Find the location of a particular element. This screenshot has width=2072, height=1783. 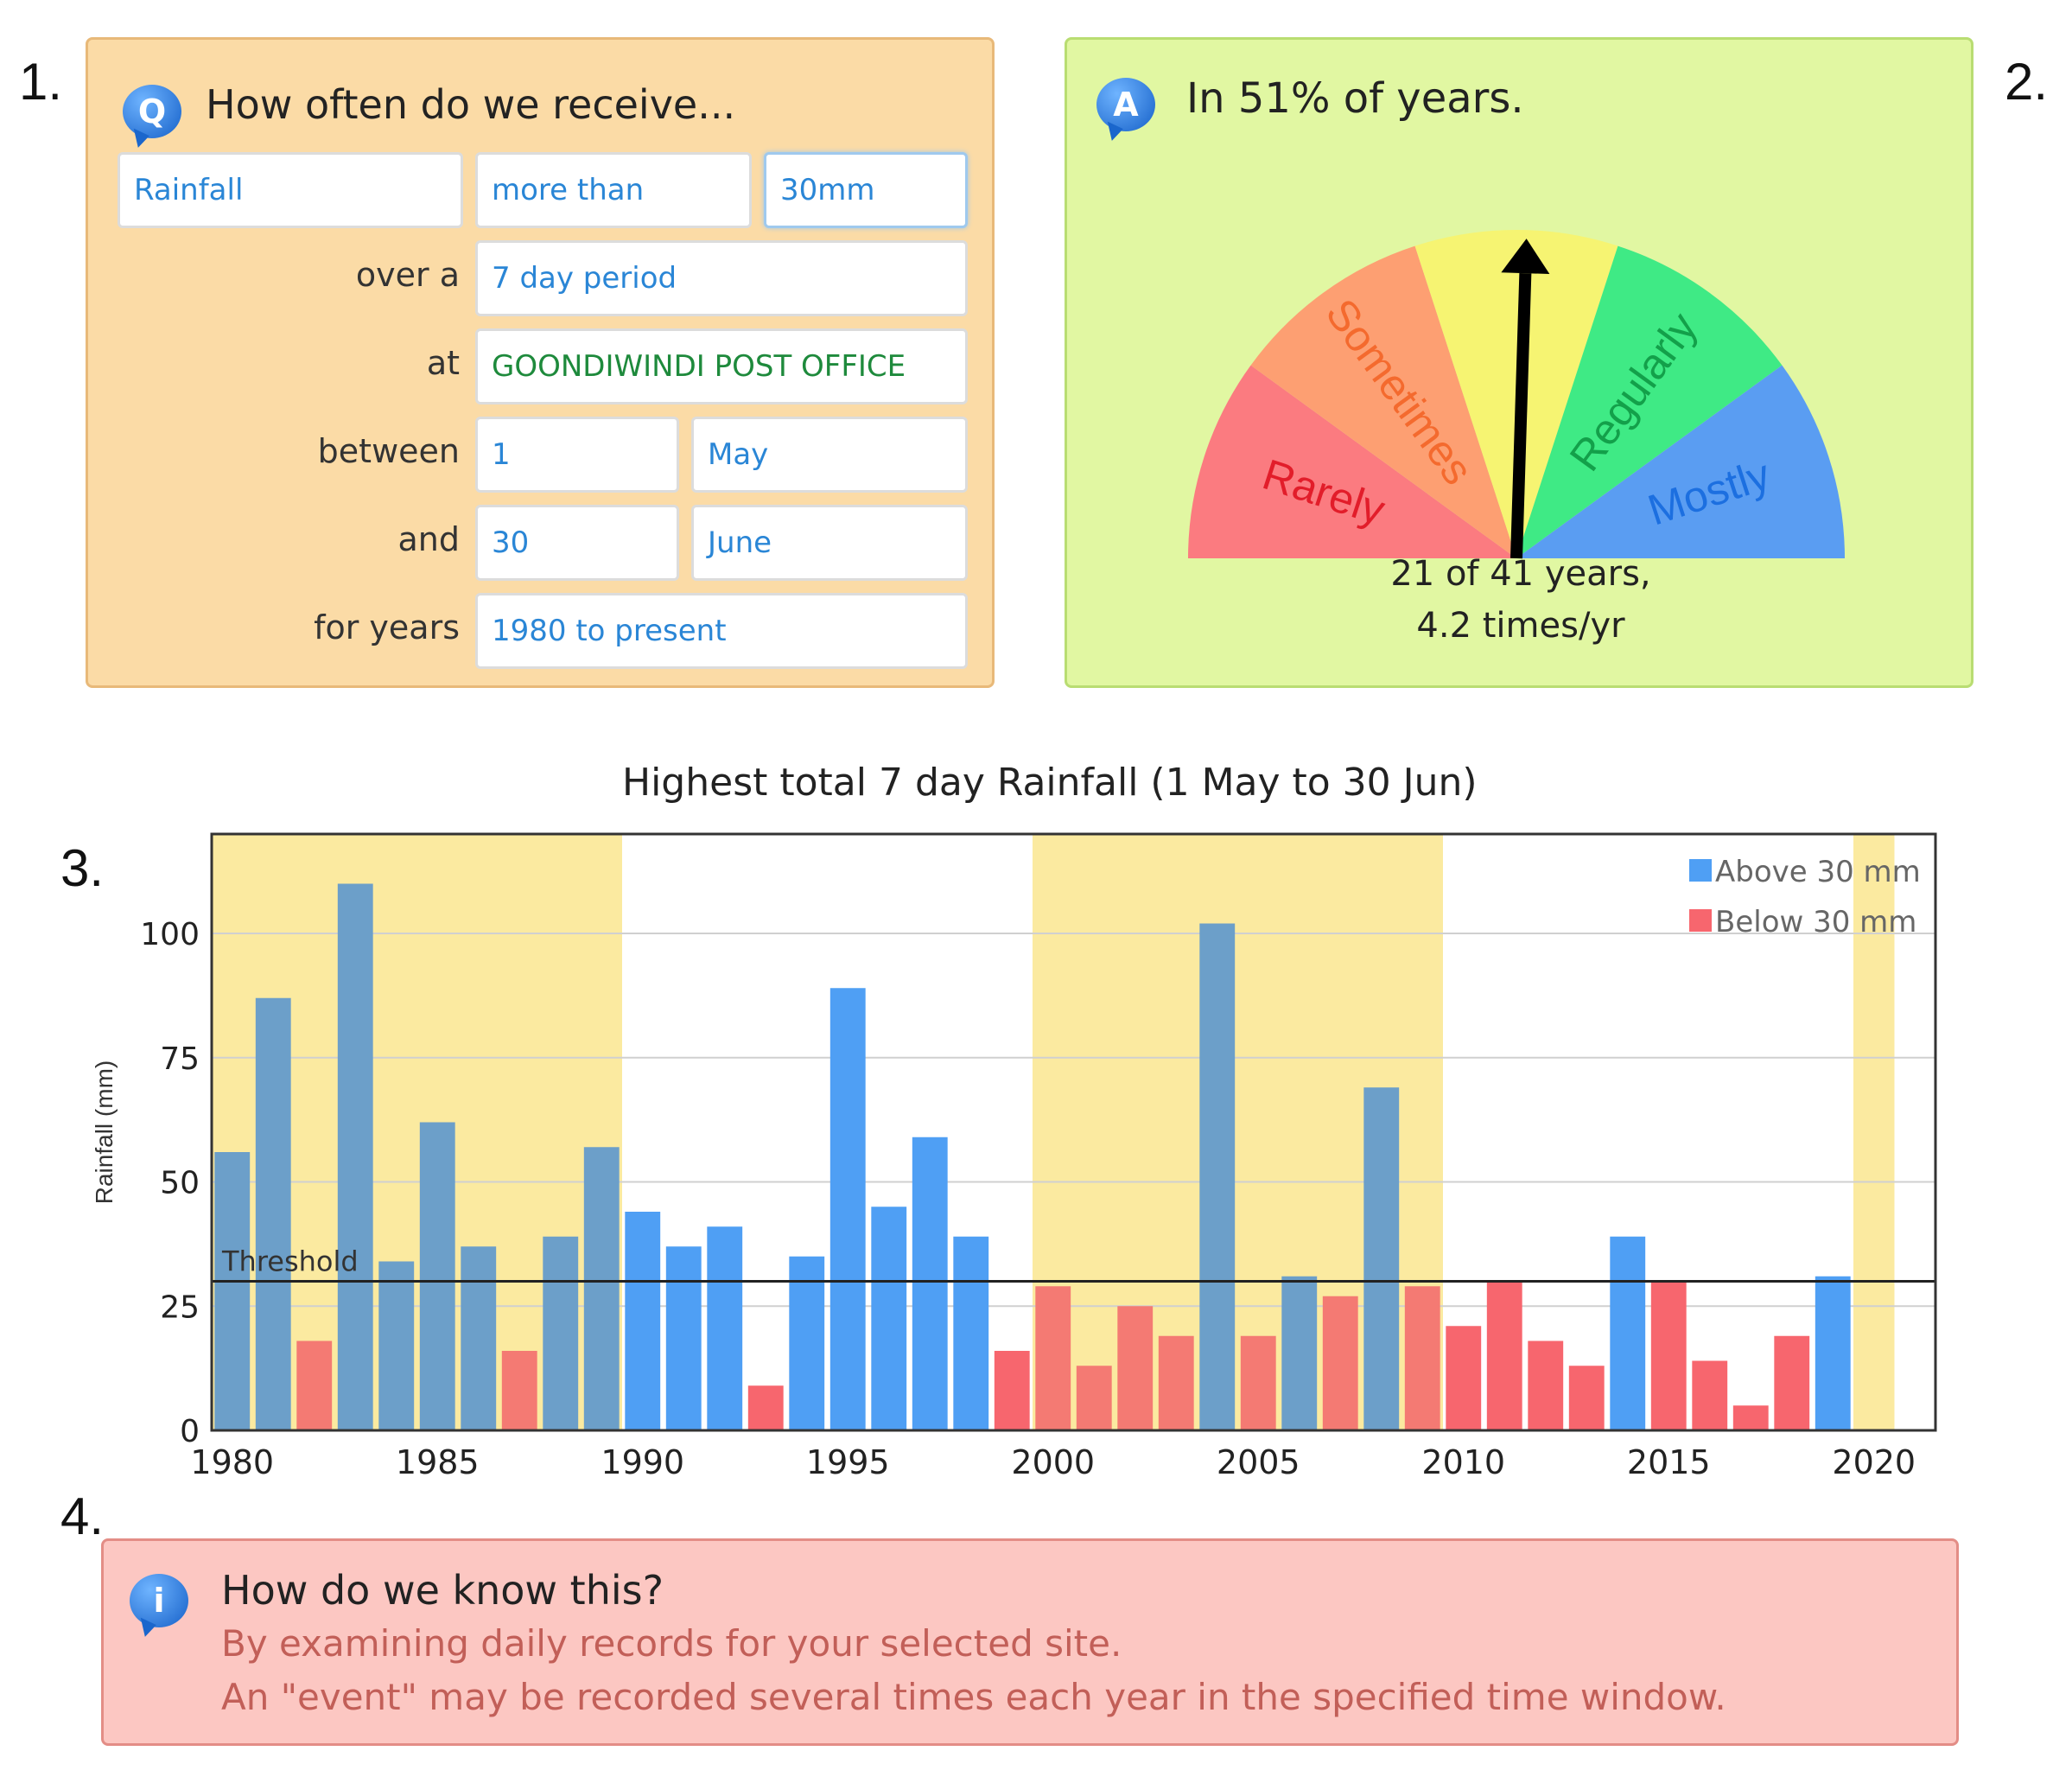

bar-2017 is located at coordinates (1750, 1417).